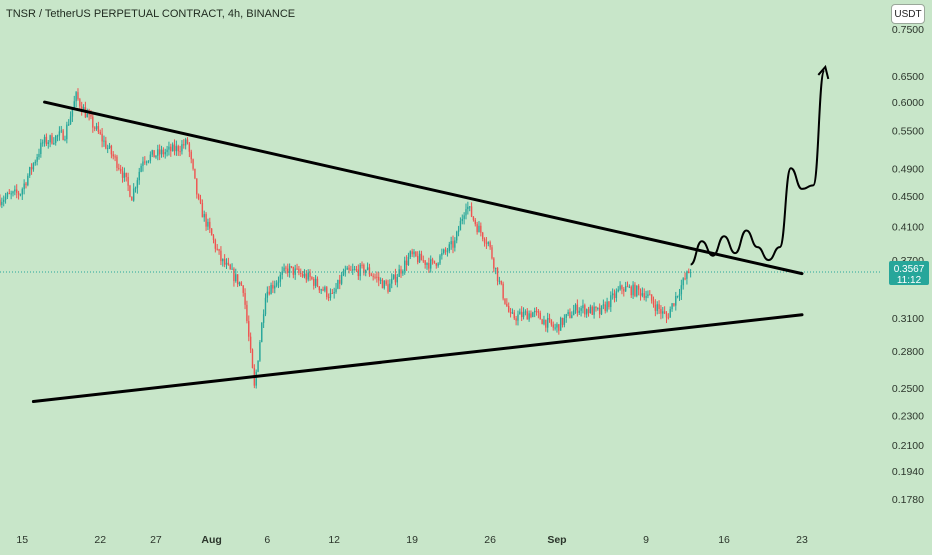 This screenshot has height=555, width=932. Describe the element at coordinates (909, 269) in the screenshot. I see `current-price-label: 0.3567` at that location.